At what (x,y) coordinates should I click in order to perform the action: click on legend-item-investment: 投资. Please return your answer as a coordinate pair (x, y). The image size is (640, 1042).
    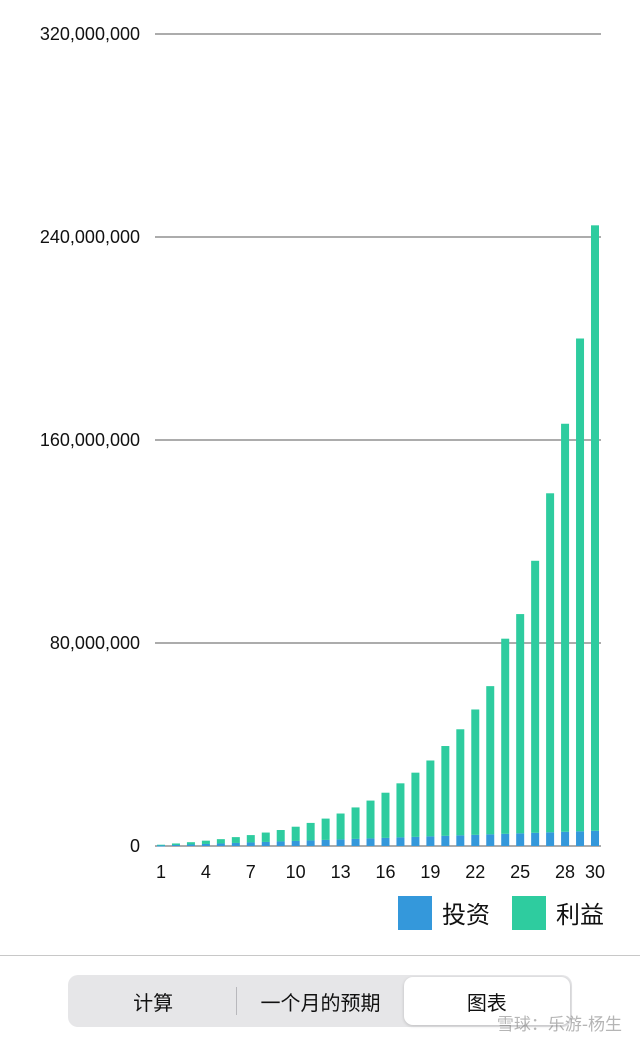
    Looking at the image, I should click on (444, 912).